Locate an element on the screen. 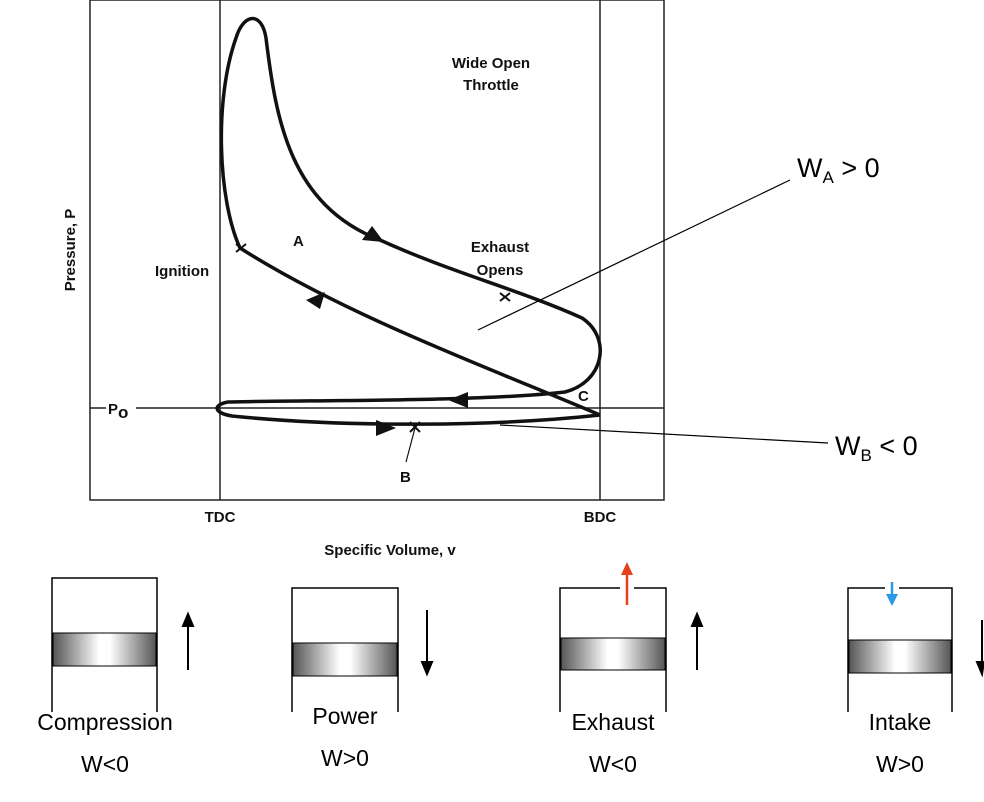  stroke-name: Compression is located at coordinates (105, 722).